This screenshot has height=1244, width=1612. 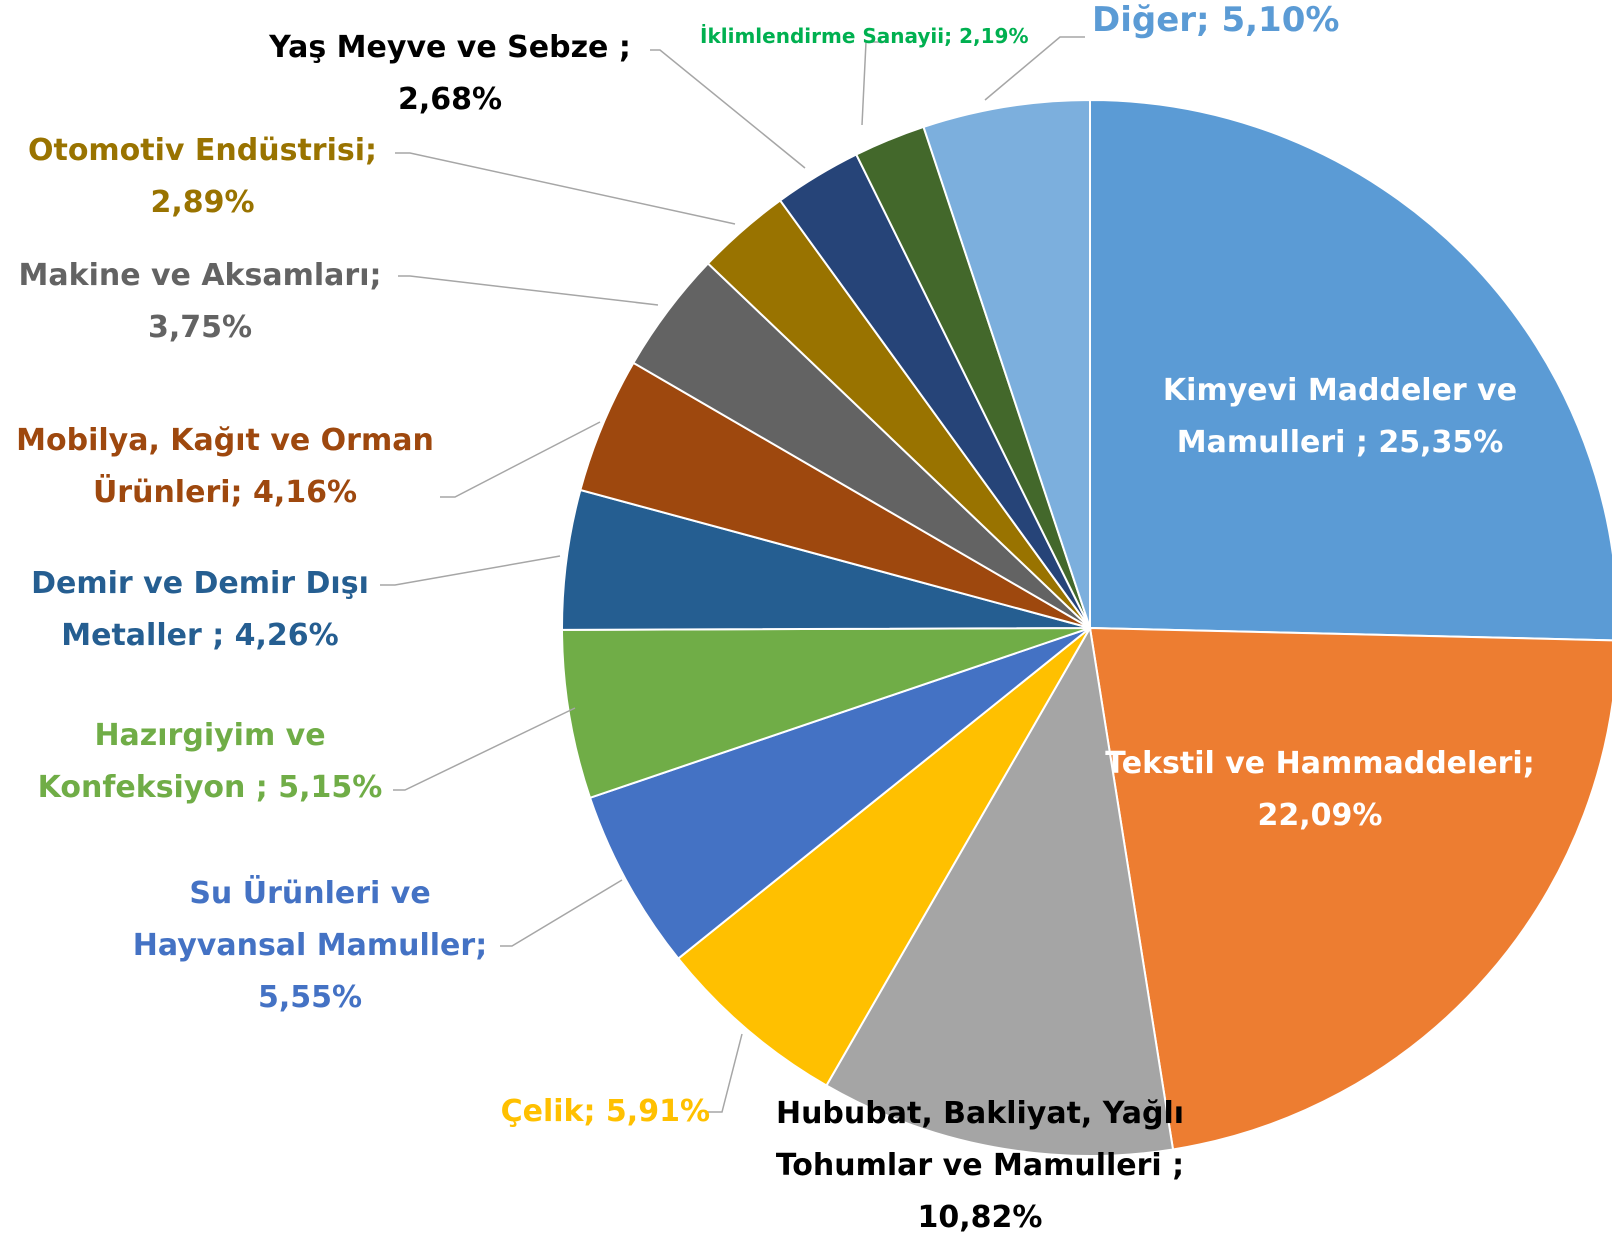 I want to click on value-label: 10,82%, so click(x=980, y=1217).